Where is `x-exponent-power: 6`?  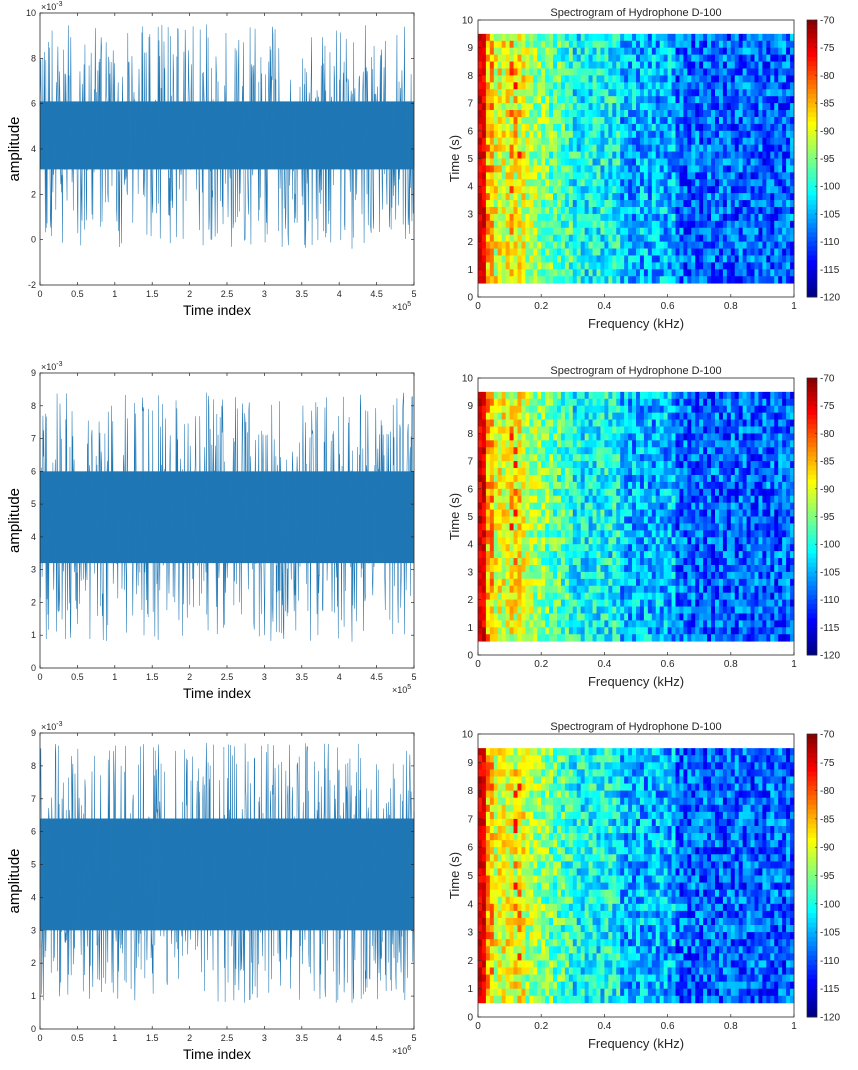 x-exponent-power: 6 is located at coordinates (409, 1048).